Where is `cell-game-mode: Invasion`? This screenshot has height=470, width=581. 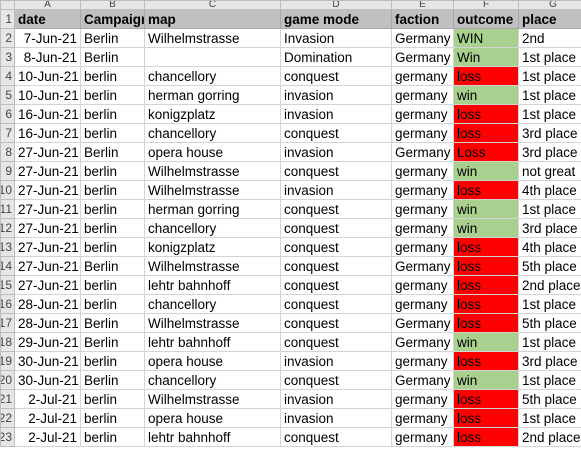
cell-game-mode: Invasion is located at coordinates (336, 38).